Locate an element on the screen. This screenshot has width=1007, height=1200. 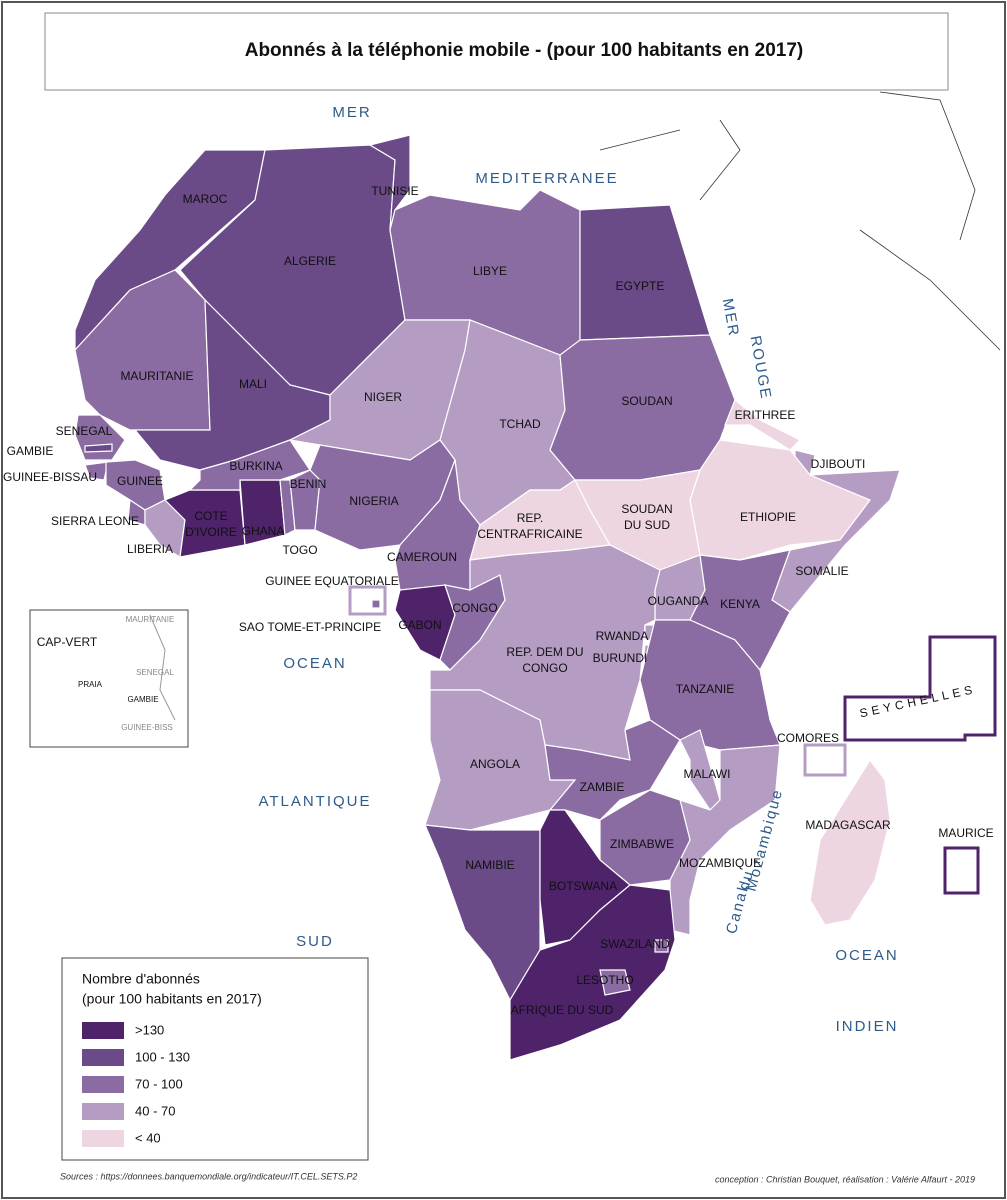
country-label: LIBYE is located at coordinates (490, 271).